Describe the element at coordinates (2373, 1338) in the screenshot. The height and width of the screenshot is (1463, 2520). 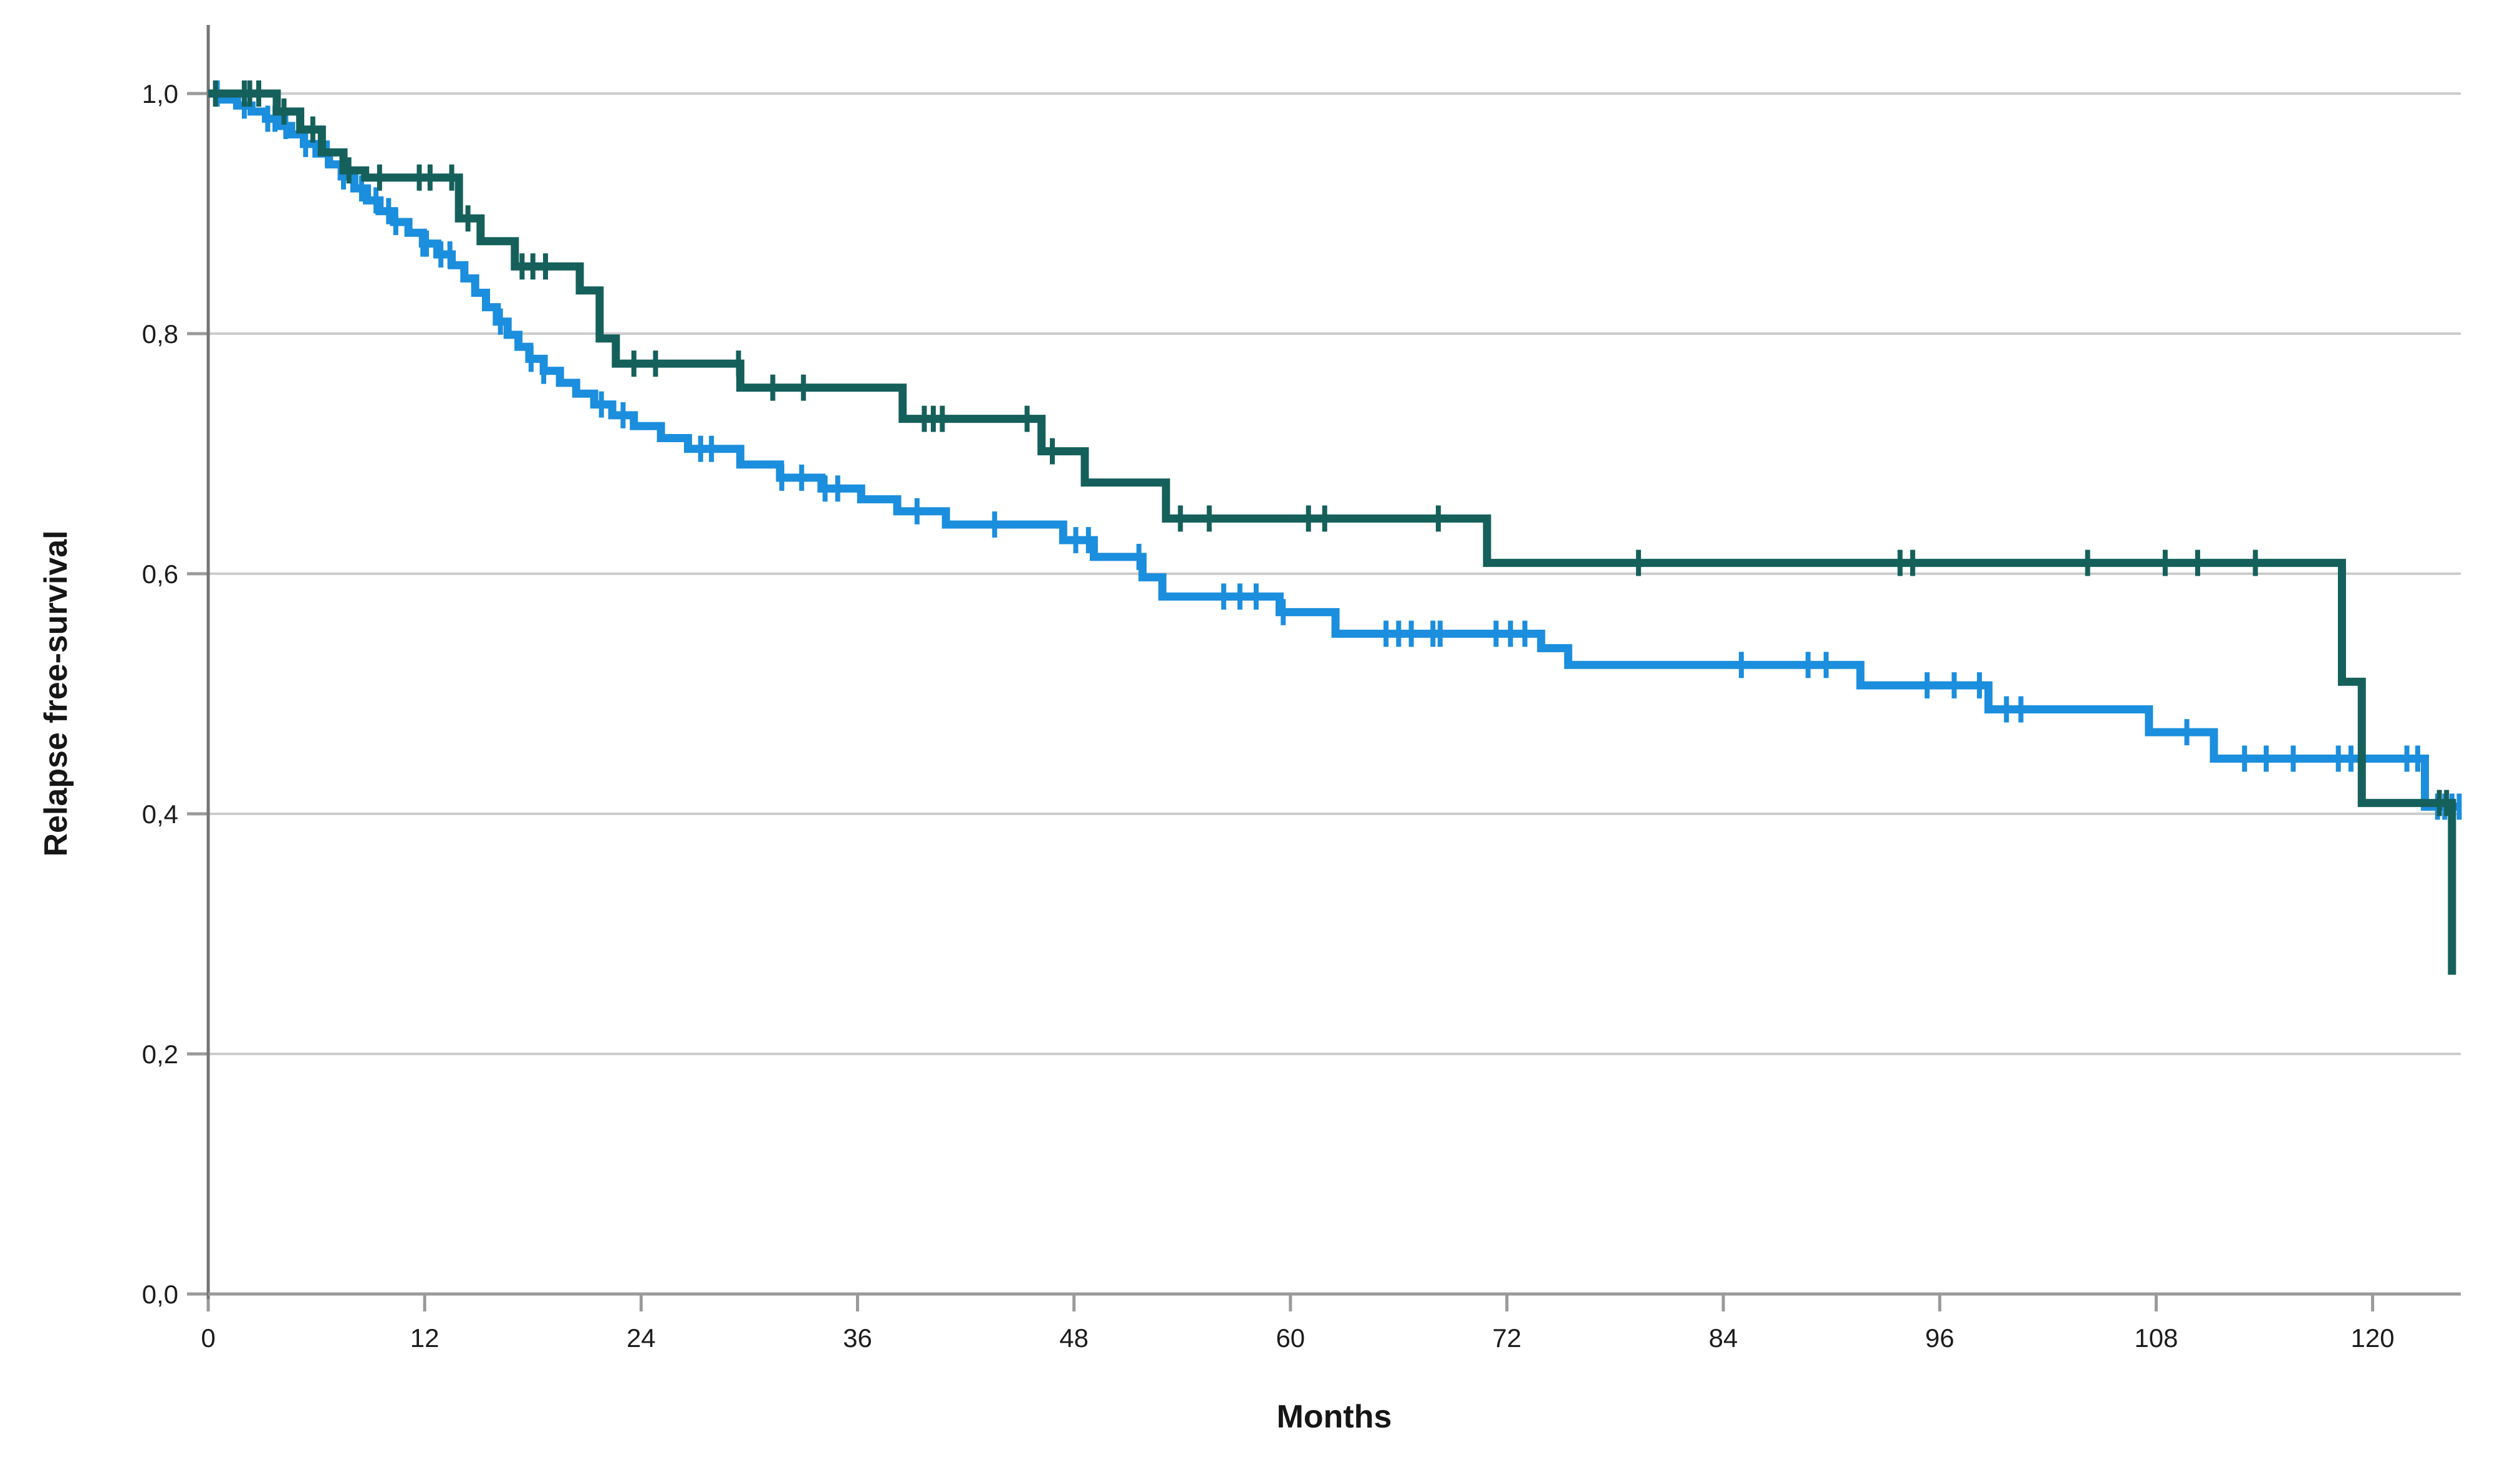
I see `x-tick-label: 120` at that location.